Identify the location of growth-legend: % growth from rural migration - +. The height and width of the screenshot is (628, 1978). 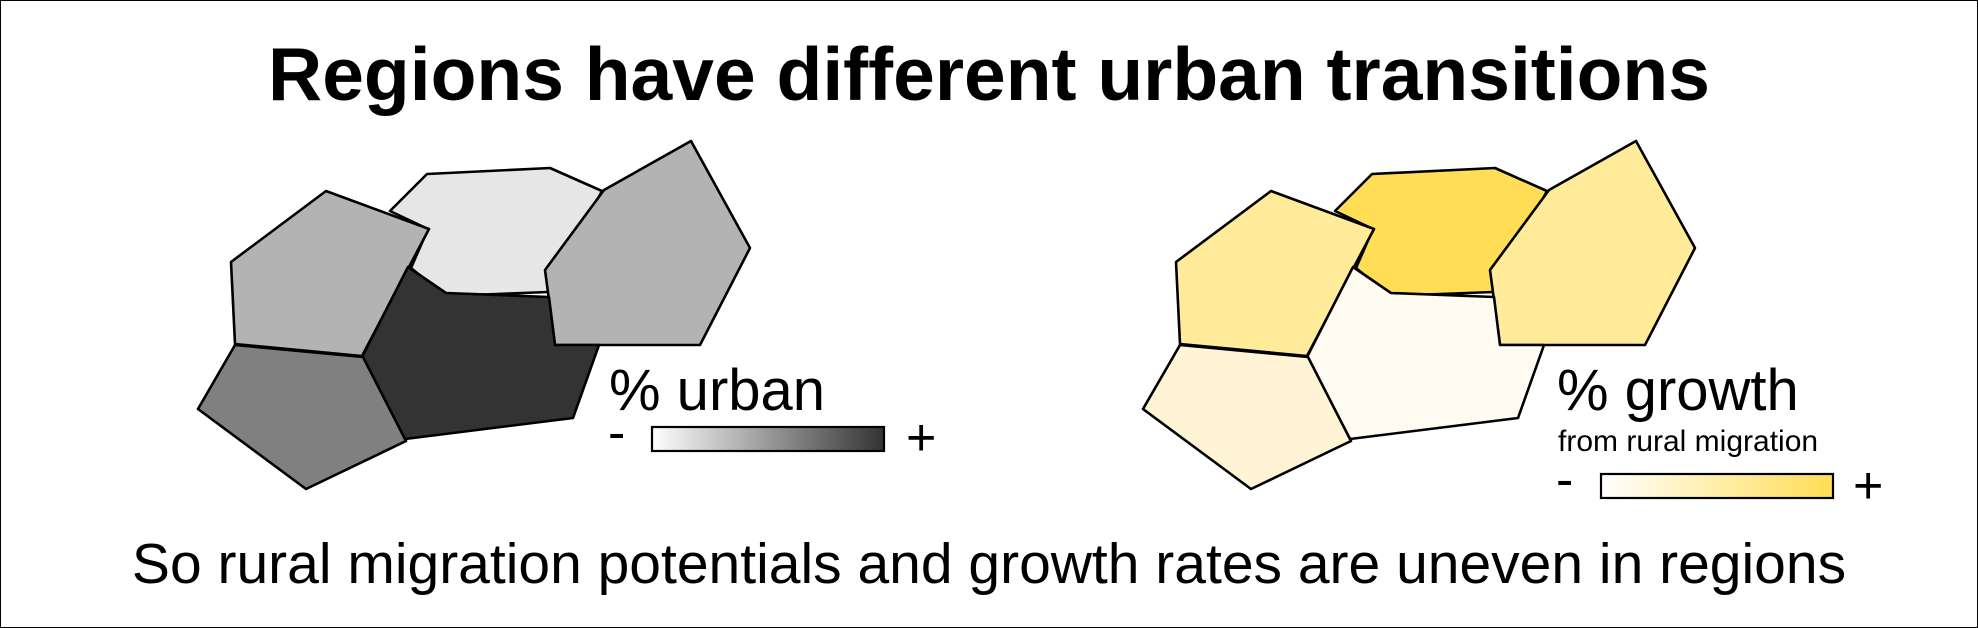
(1719, 436).